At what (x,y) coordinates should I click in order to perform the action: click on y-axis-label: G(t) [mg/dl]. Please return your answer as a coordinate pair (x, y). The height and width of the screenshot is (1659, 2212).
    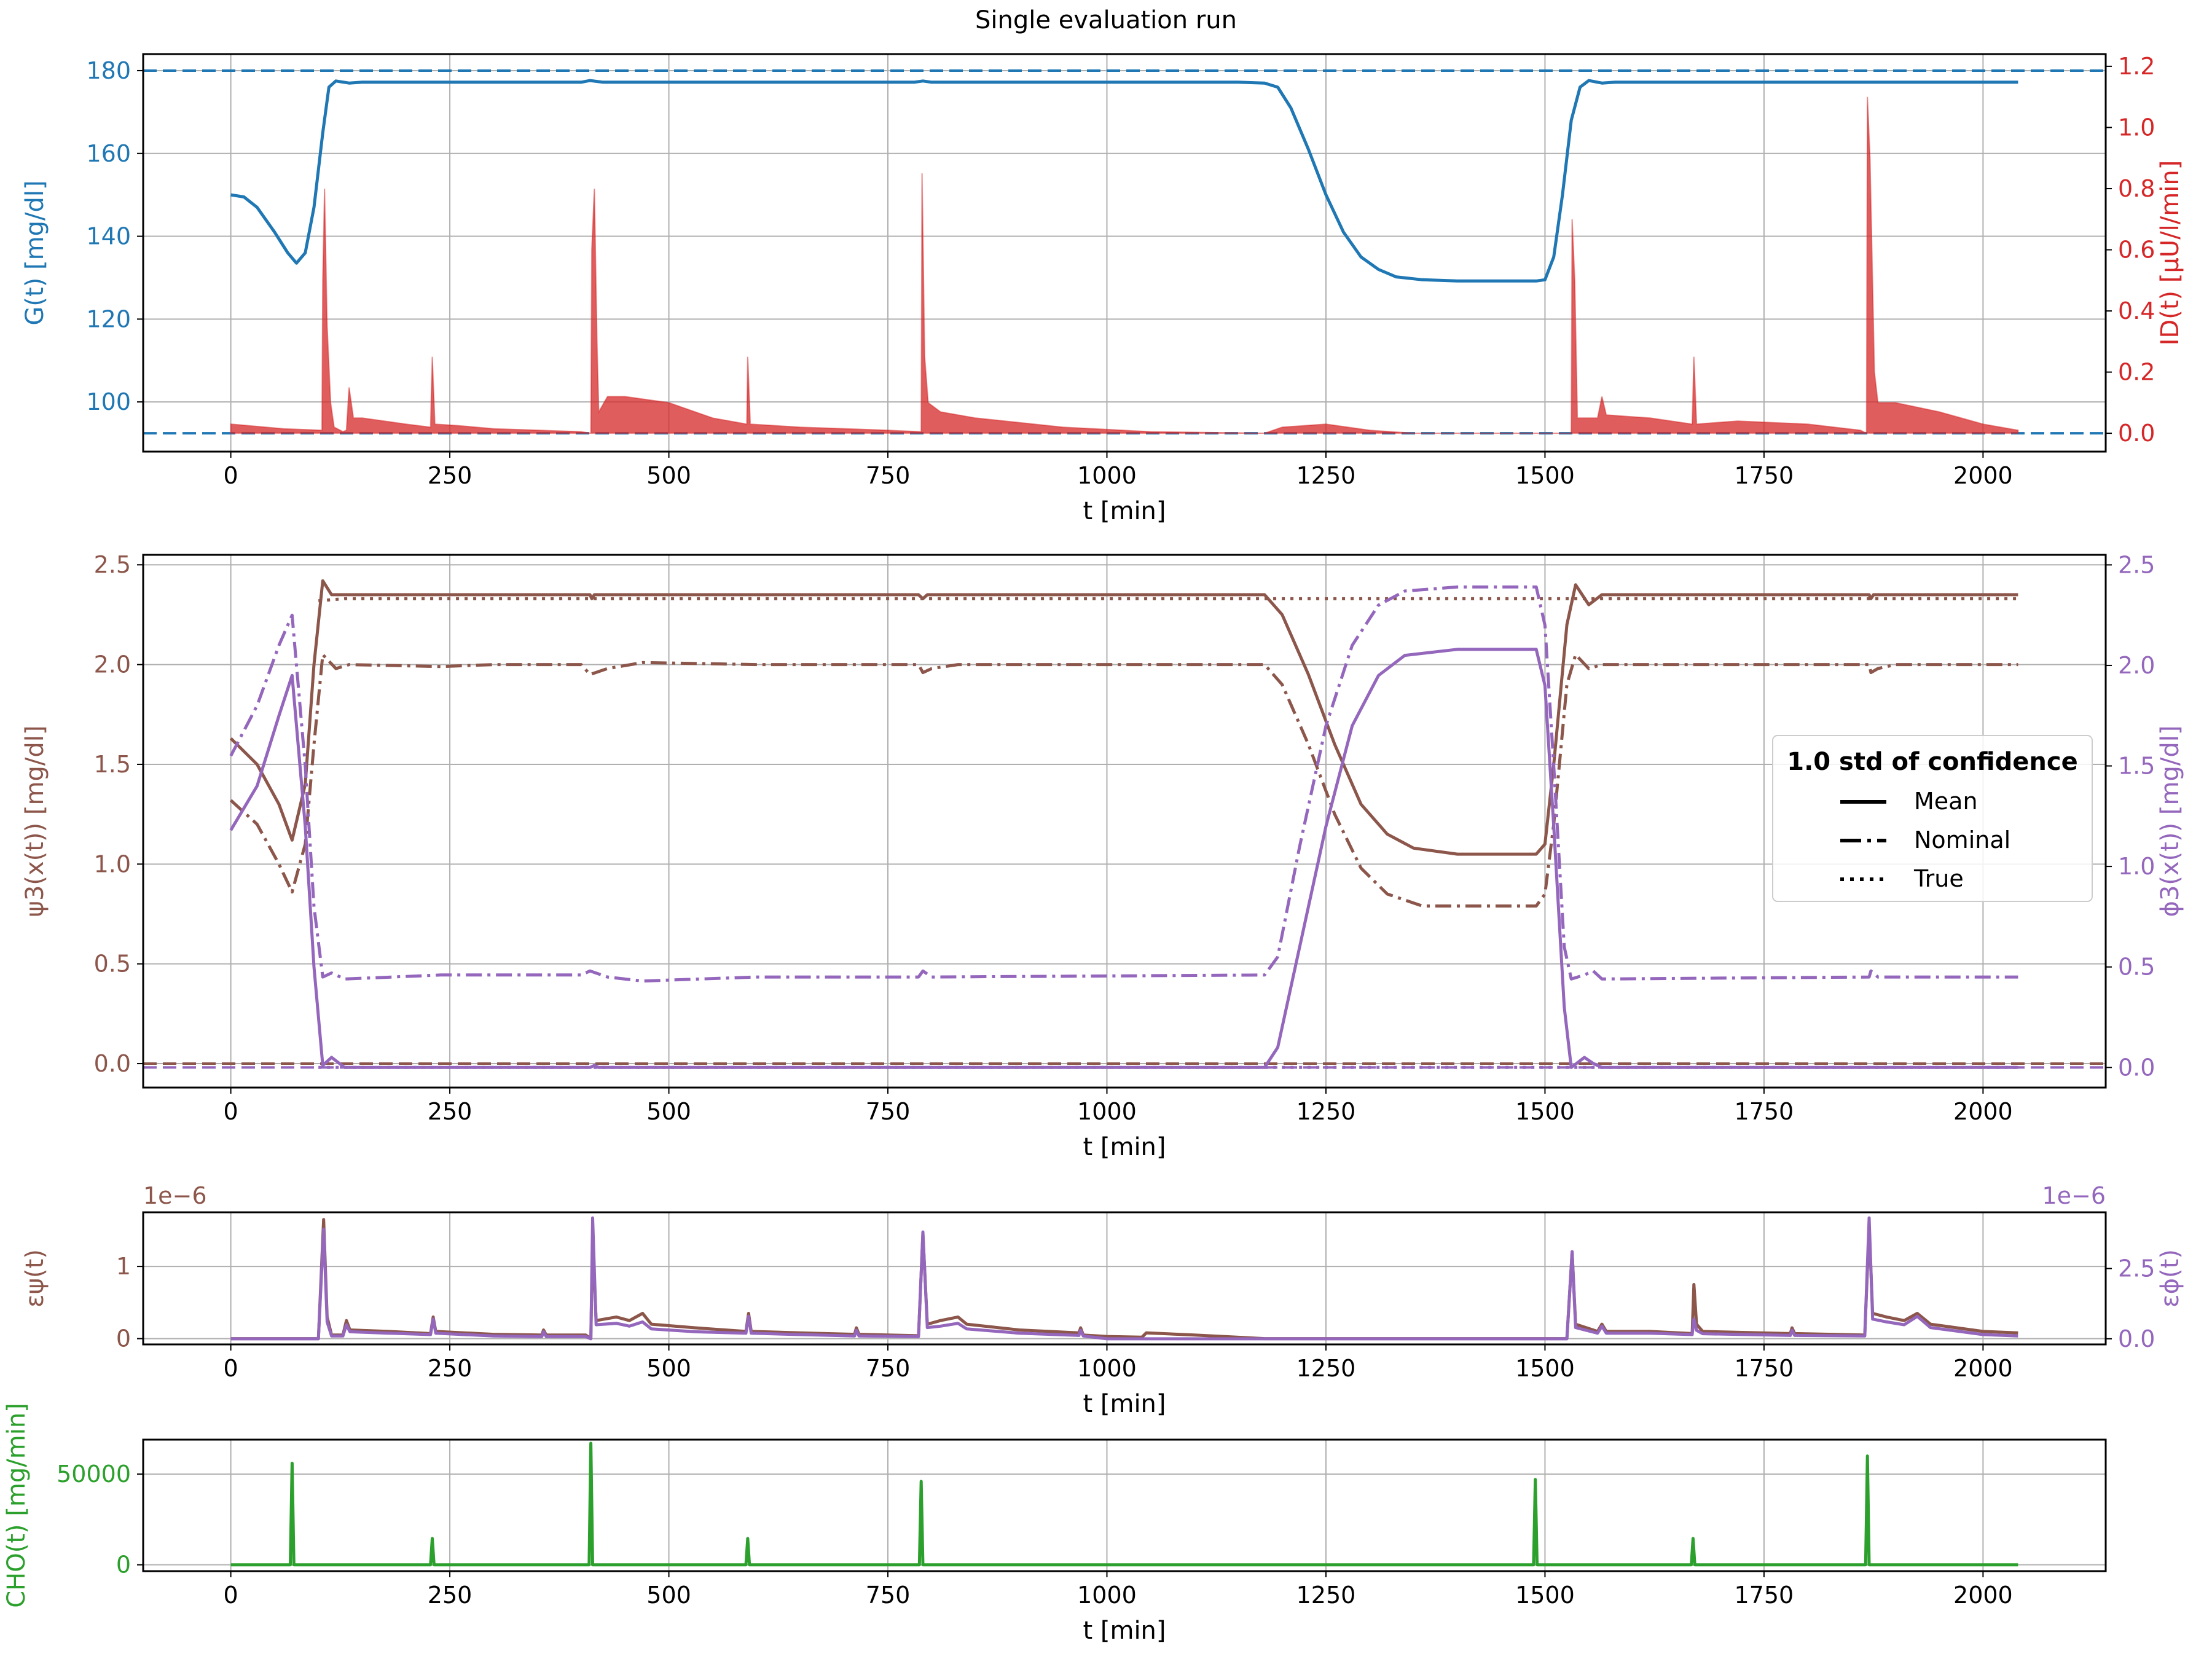
    Looking at the image, I should click on (35, 252).